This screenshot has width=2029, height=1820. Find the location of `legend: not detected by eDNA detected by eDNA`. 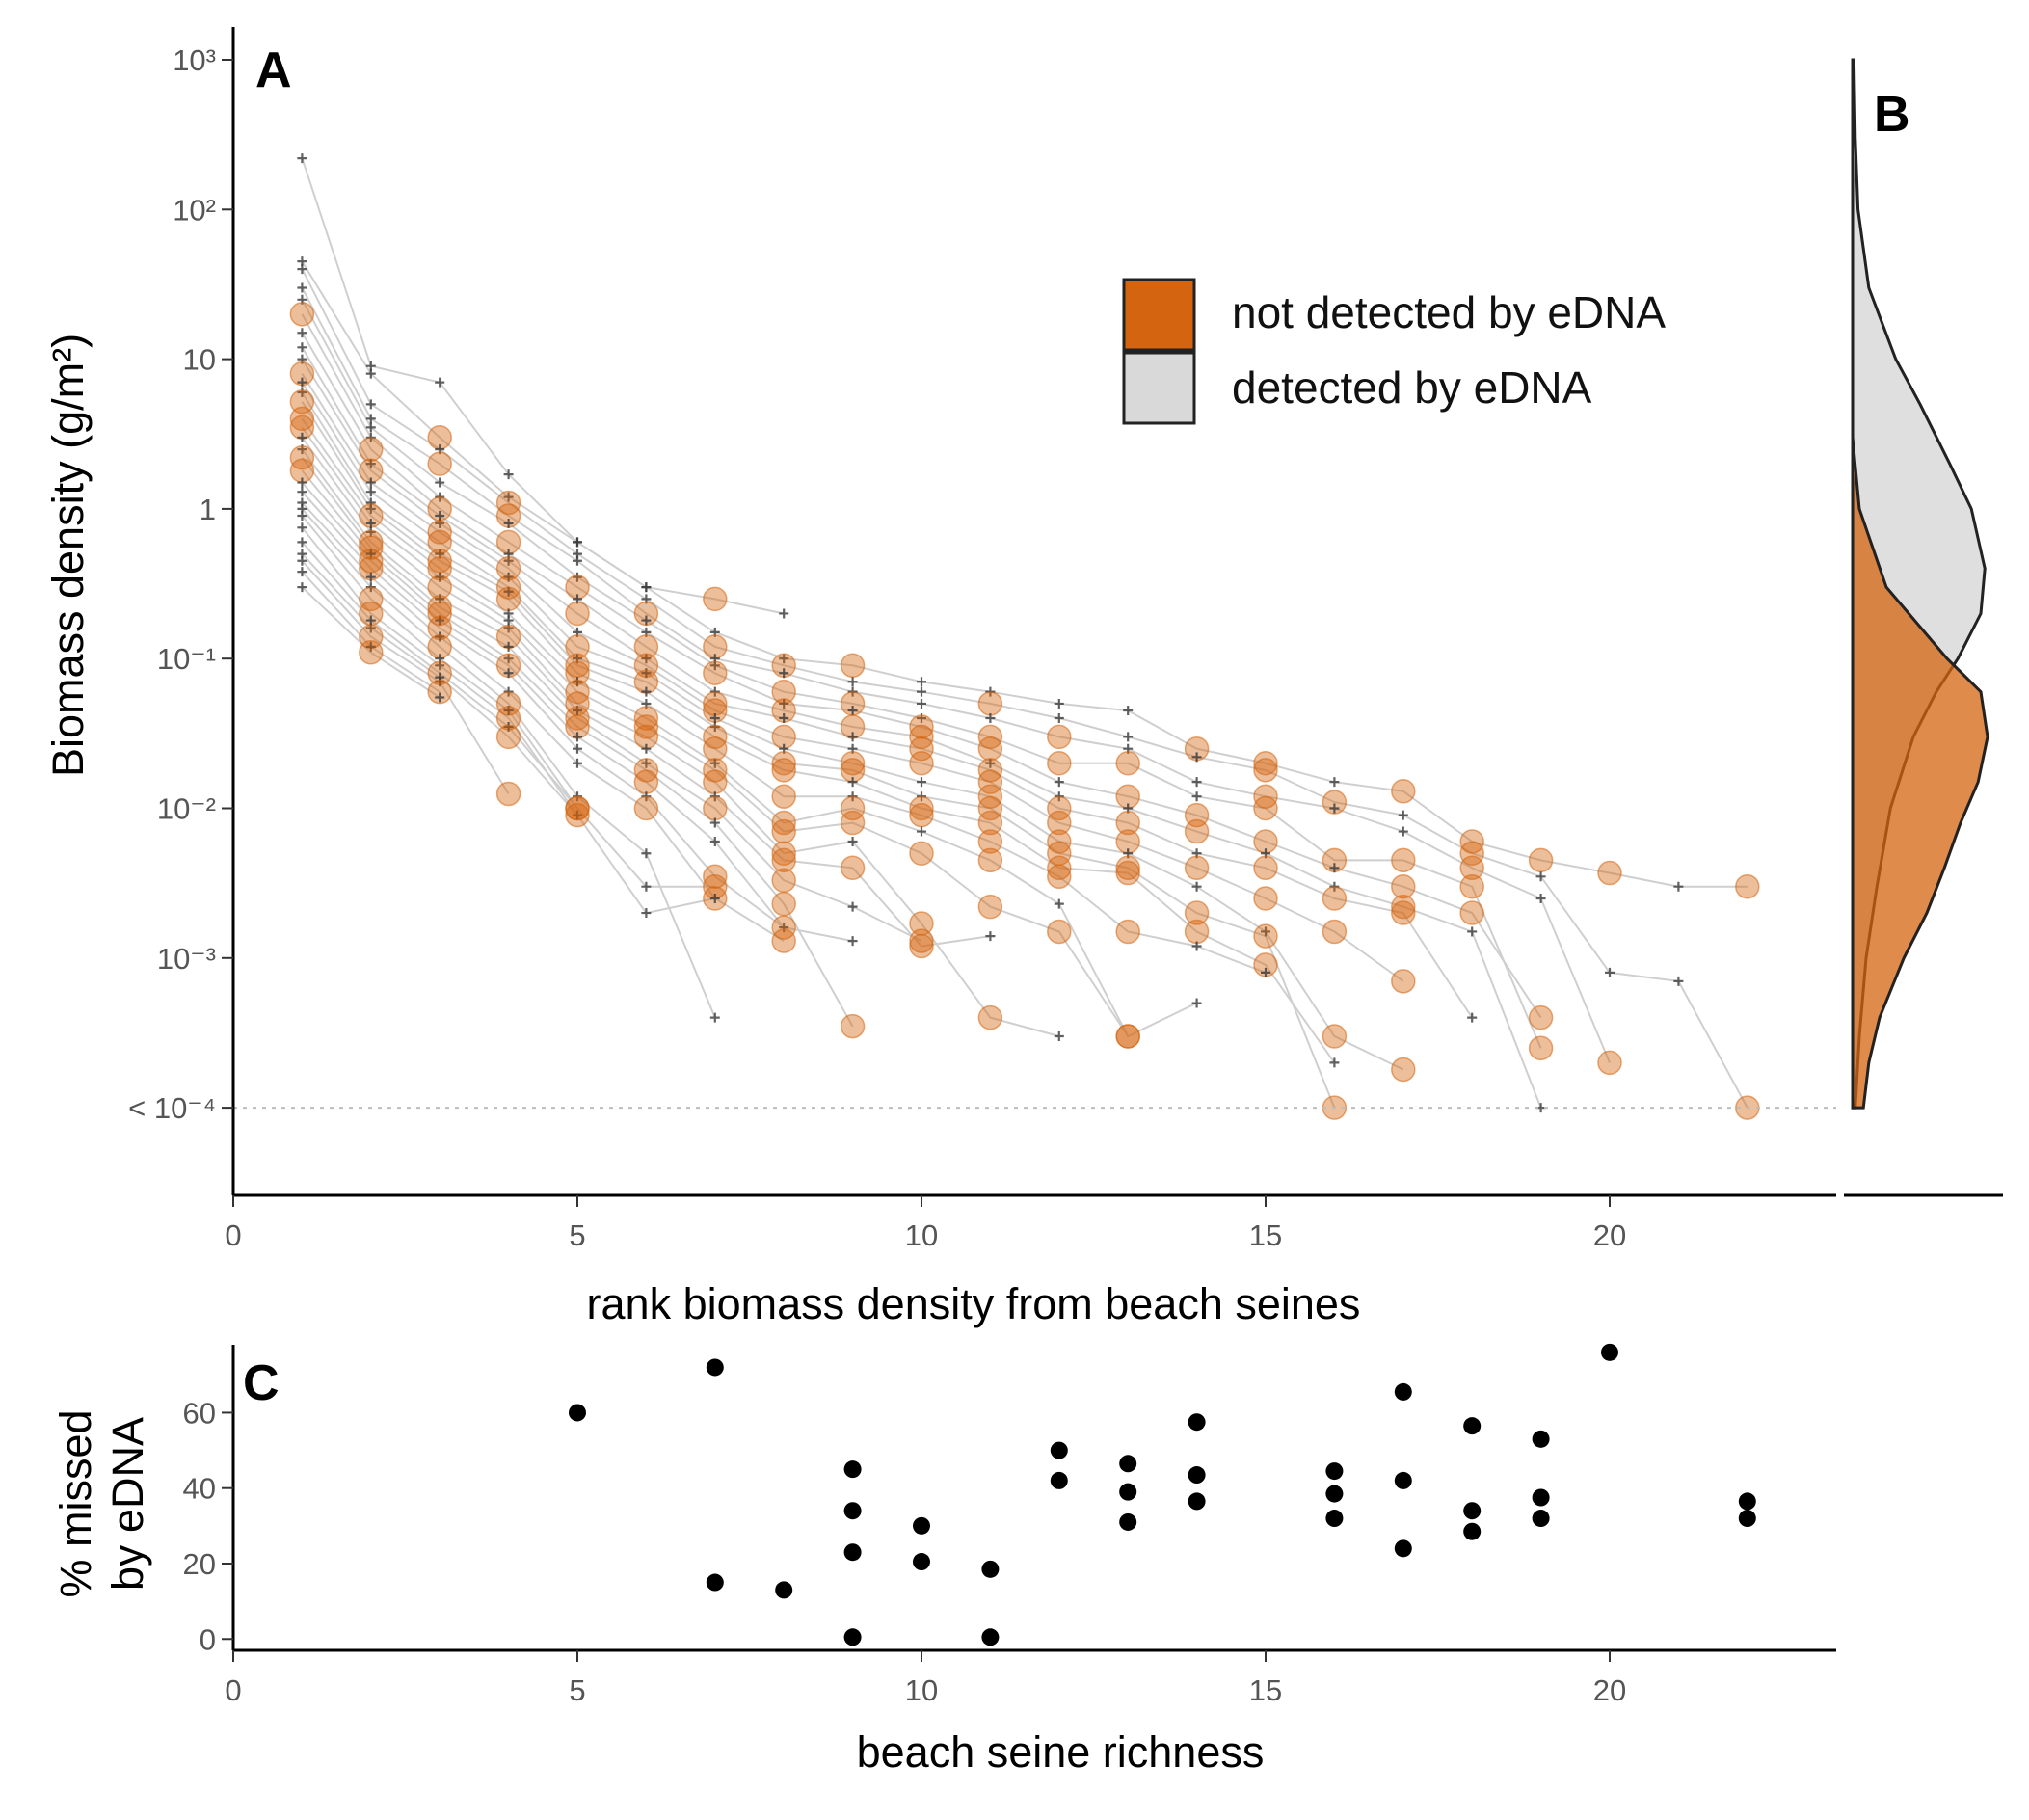

legend: not detected by eDNA detected by eDNA is located at coordinates (1394, 352).